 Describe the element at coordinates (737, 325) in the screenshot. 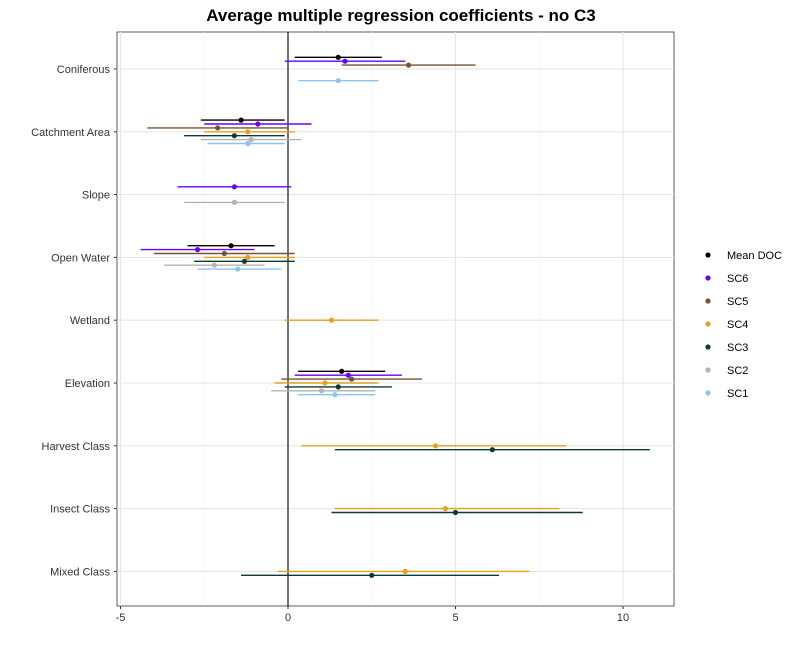

I see `legend-label: SC4` at that location.